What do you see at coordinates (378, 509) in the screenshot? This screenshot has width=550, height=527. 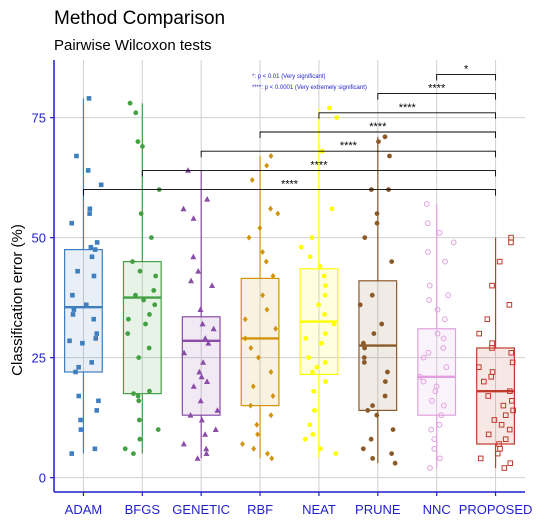 I see `x-tick-label: PRUNE` at bounding box center [378, 509].